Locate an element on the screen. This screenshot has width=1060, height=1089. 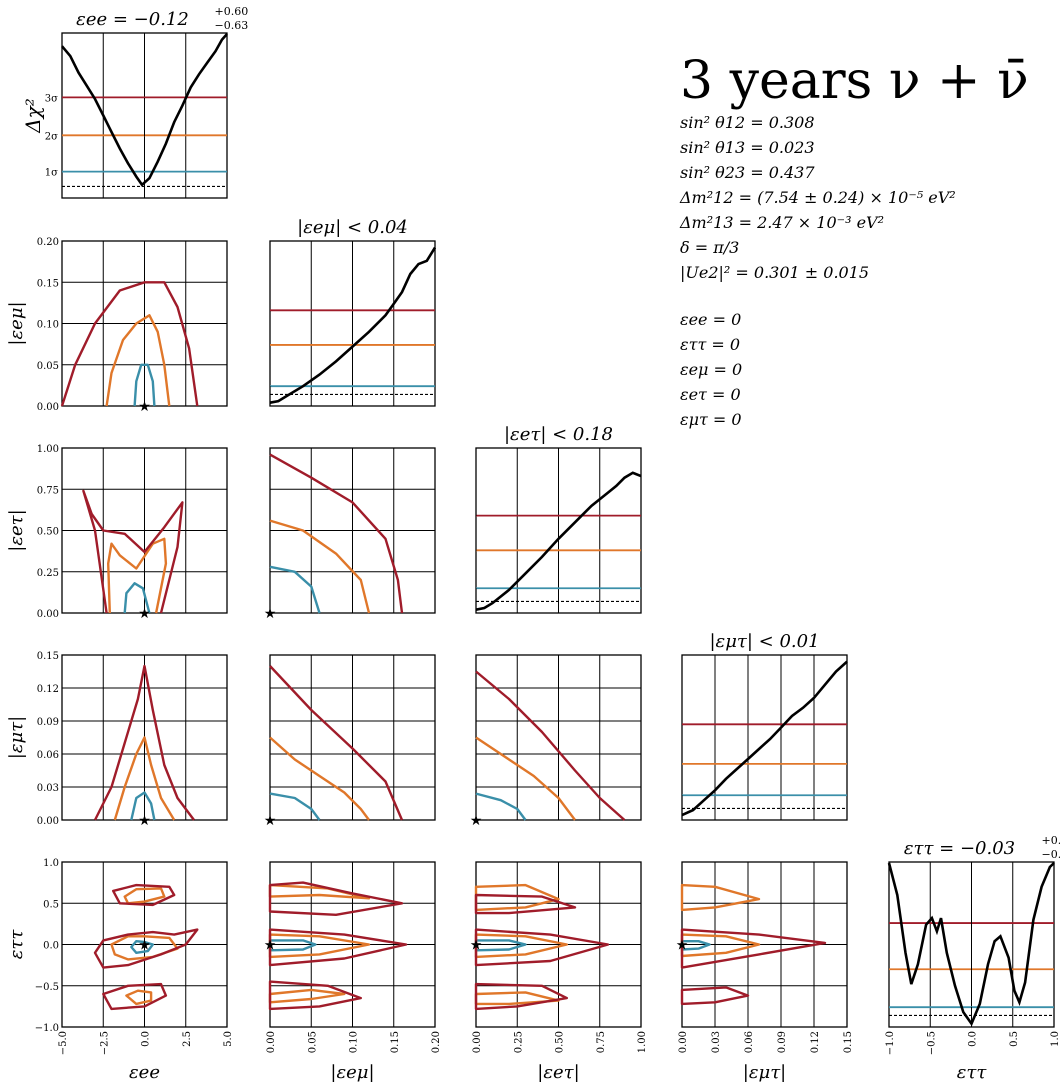
y-tick-mutau: 0.00 is located at coordinates (48, 821).